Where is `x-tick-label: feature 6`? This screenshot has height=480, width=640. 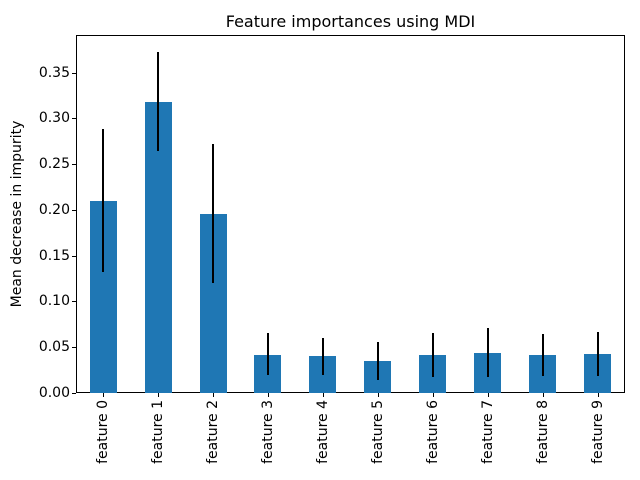
x-tick-label: feature 6 is located at coordinates (433, 432).